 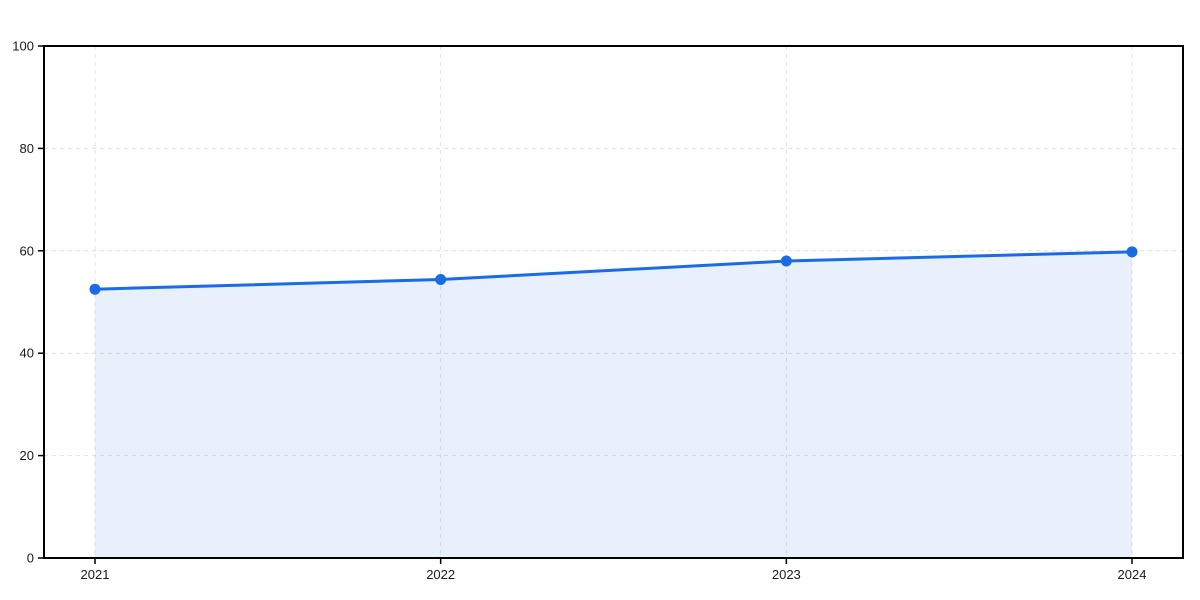 I want to click on series-line, so click(x=613, y=270).